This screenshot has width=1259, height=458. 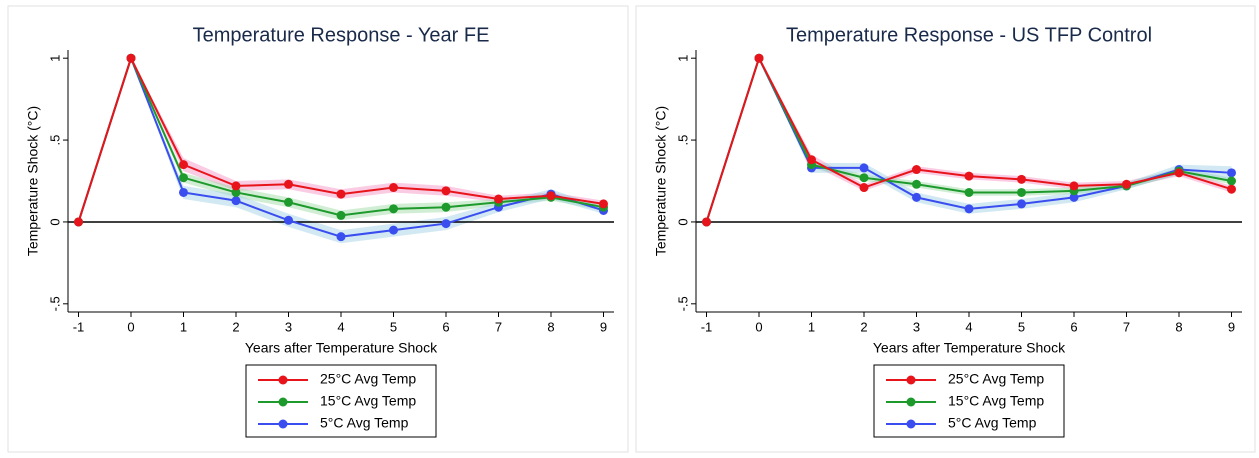 What do you see at coordinates (969, 35) in the screenshot?
I see `chart-title: Temperature Response - US TFP Control` at bounding box center [969, 35].